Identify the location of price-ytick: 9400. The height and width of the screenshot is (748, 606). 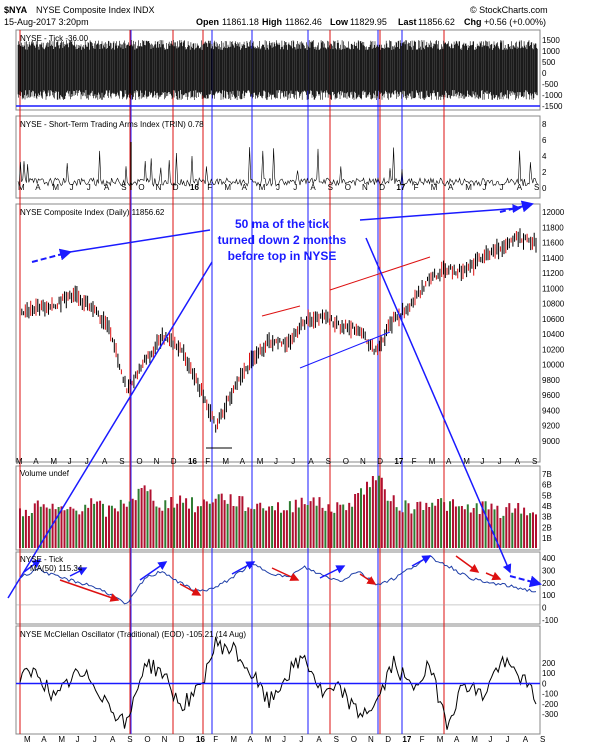
(551, 411).